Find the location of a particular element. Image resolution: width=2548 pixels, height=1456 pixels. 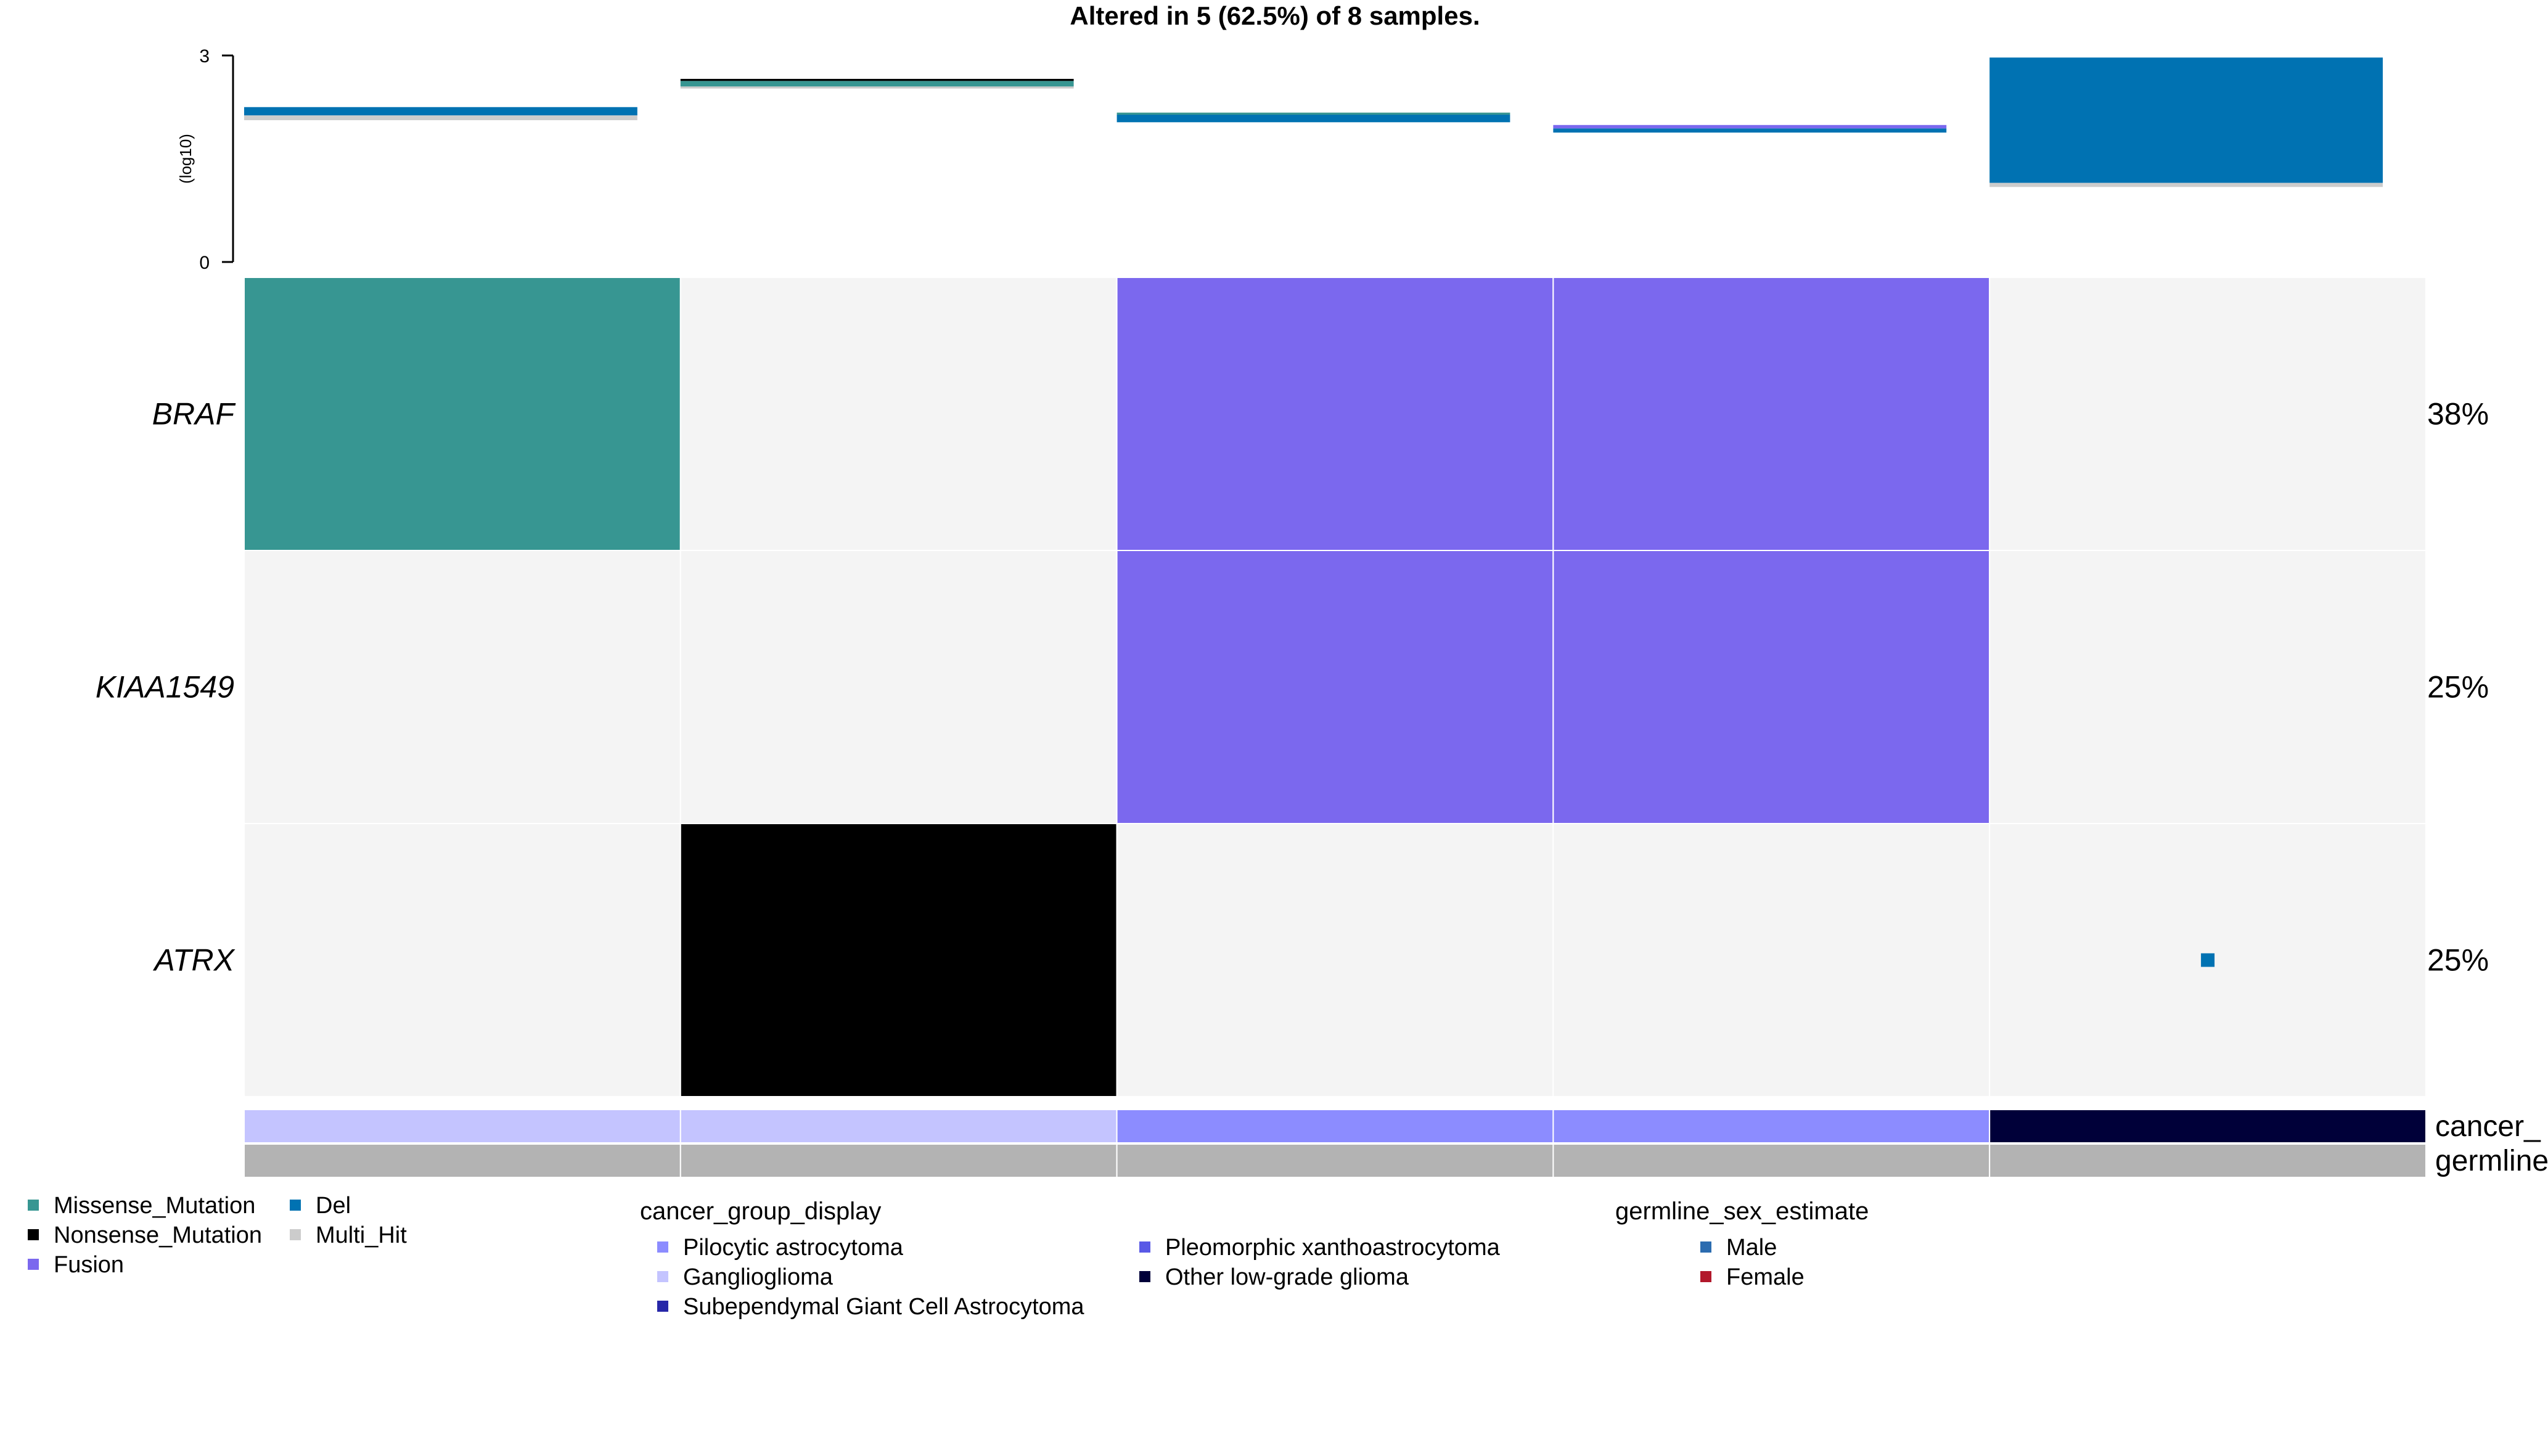

legend-subependymal-giant-cell-astrocytoma-swatch is located at coordinates (662, 1306).